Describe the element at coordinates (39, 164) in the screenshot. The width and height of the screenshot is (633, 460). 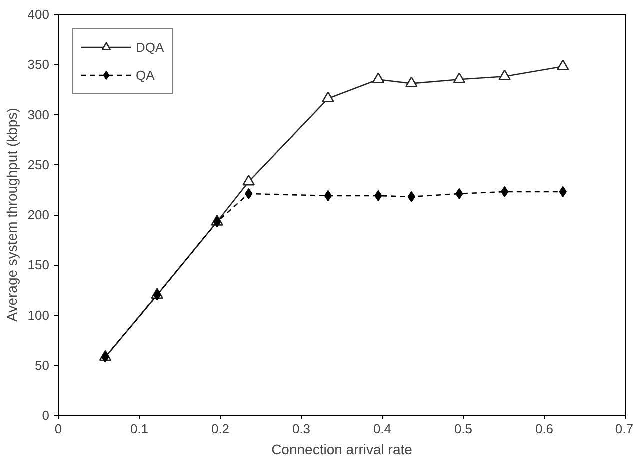
I see `y-tick-label: 250` at that location.